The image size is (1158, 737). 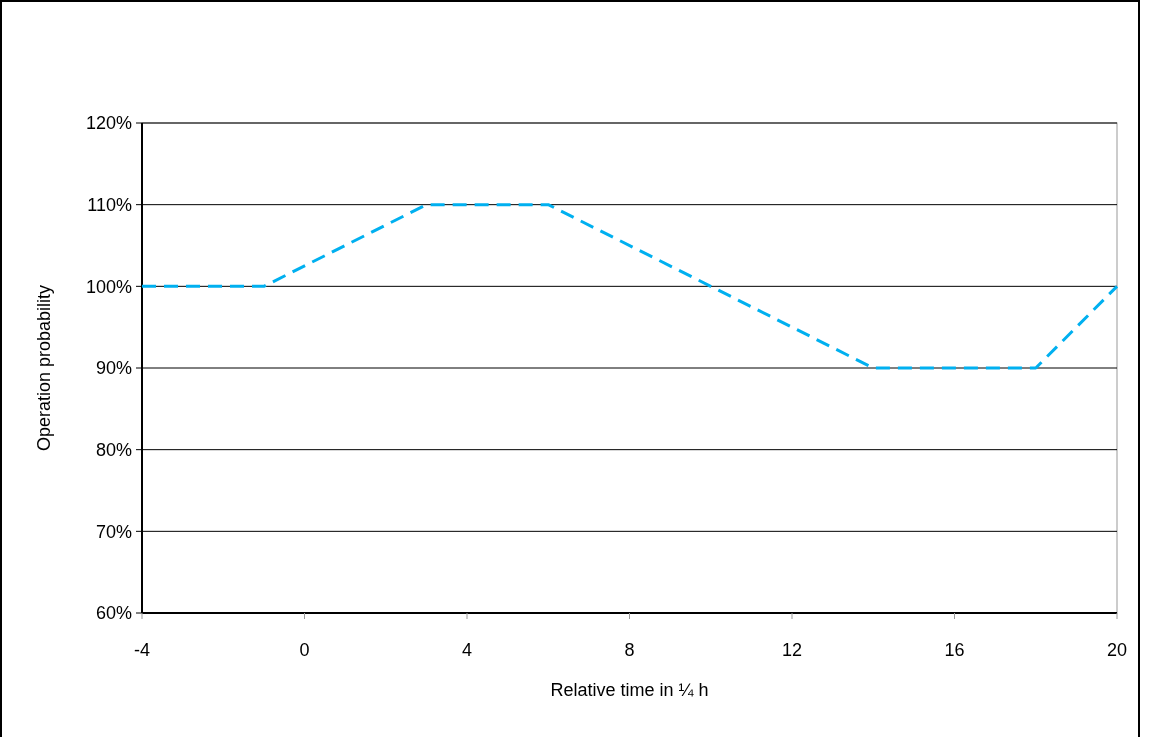 What do you see at coordinates (113, 449) in the screenshot?
I see `y-tick-label: 80%` at bounding box center [113, 449].